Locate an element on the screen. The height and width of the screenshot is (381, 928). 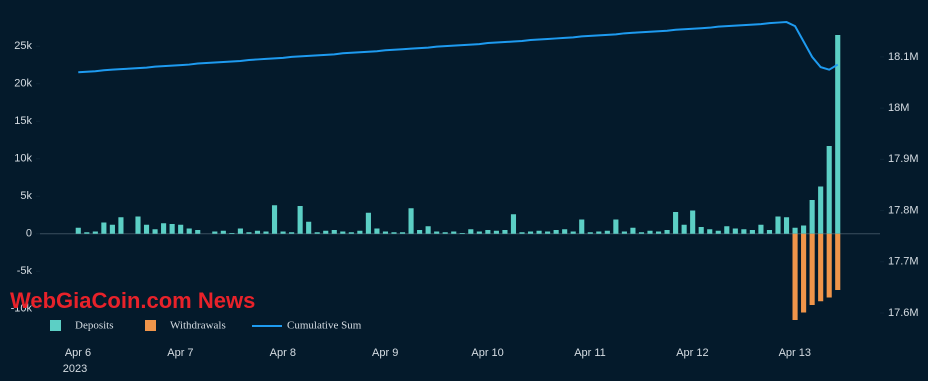
y-tick-label: 20k is located at coordinates (23, 84).